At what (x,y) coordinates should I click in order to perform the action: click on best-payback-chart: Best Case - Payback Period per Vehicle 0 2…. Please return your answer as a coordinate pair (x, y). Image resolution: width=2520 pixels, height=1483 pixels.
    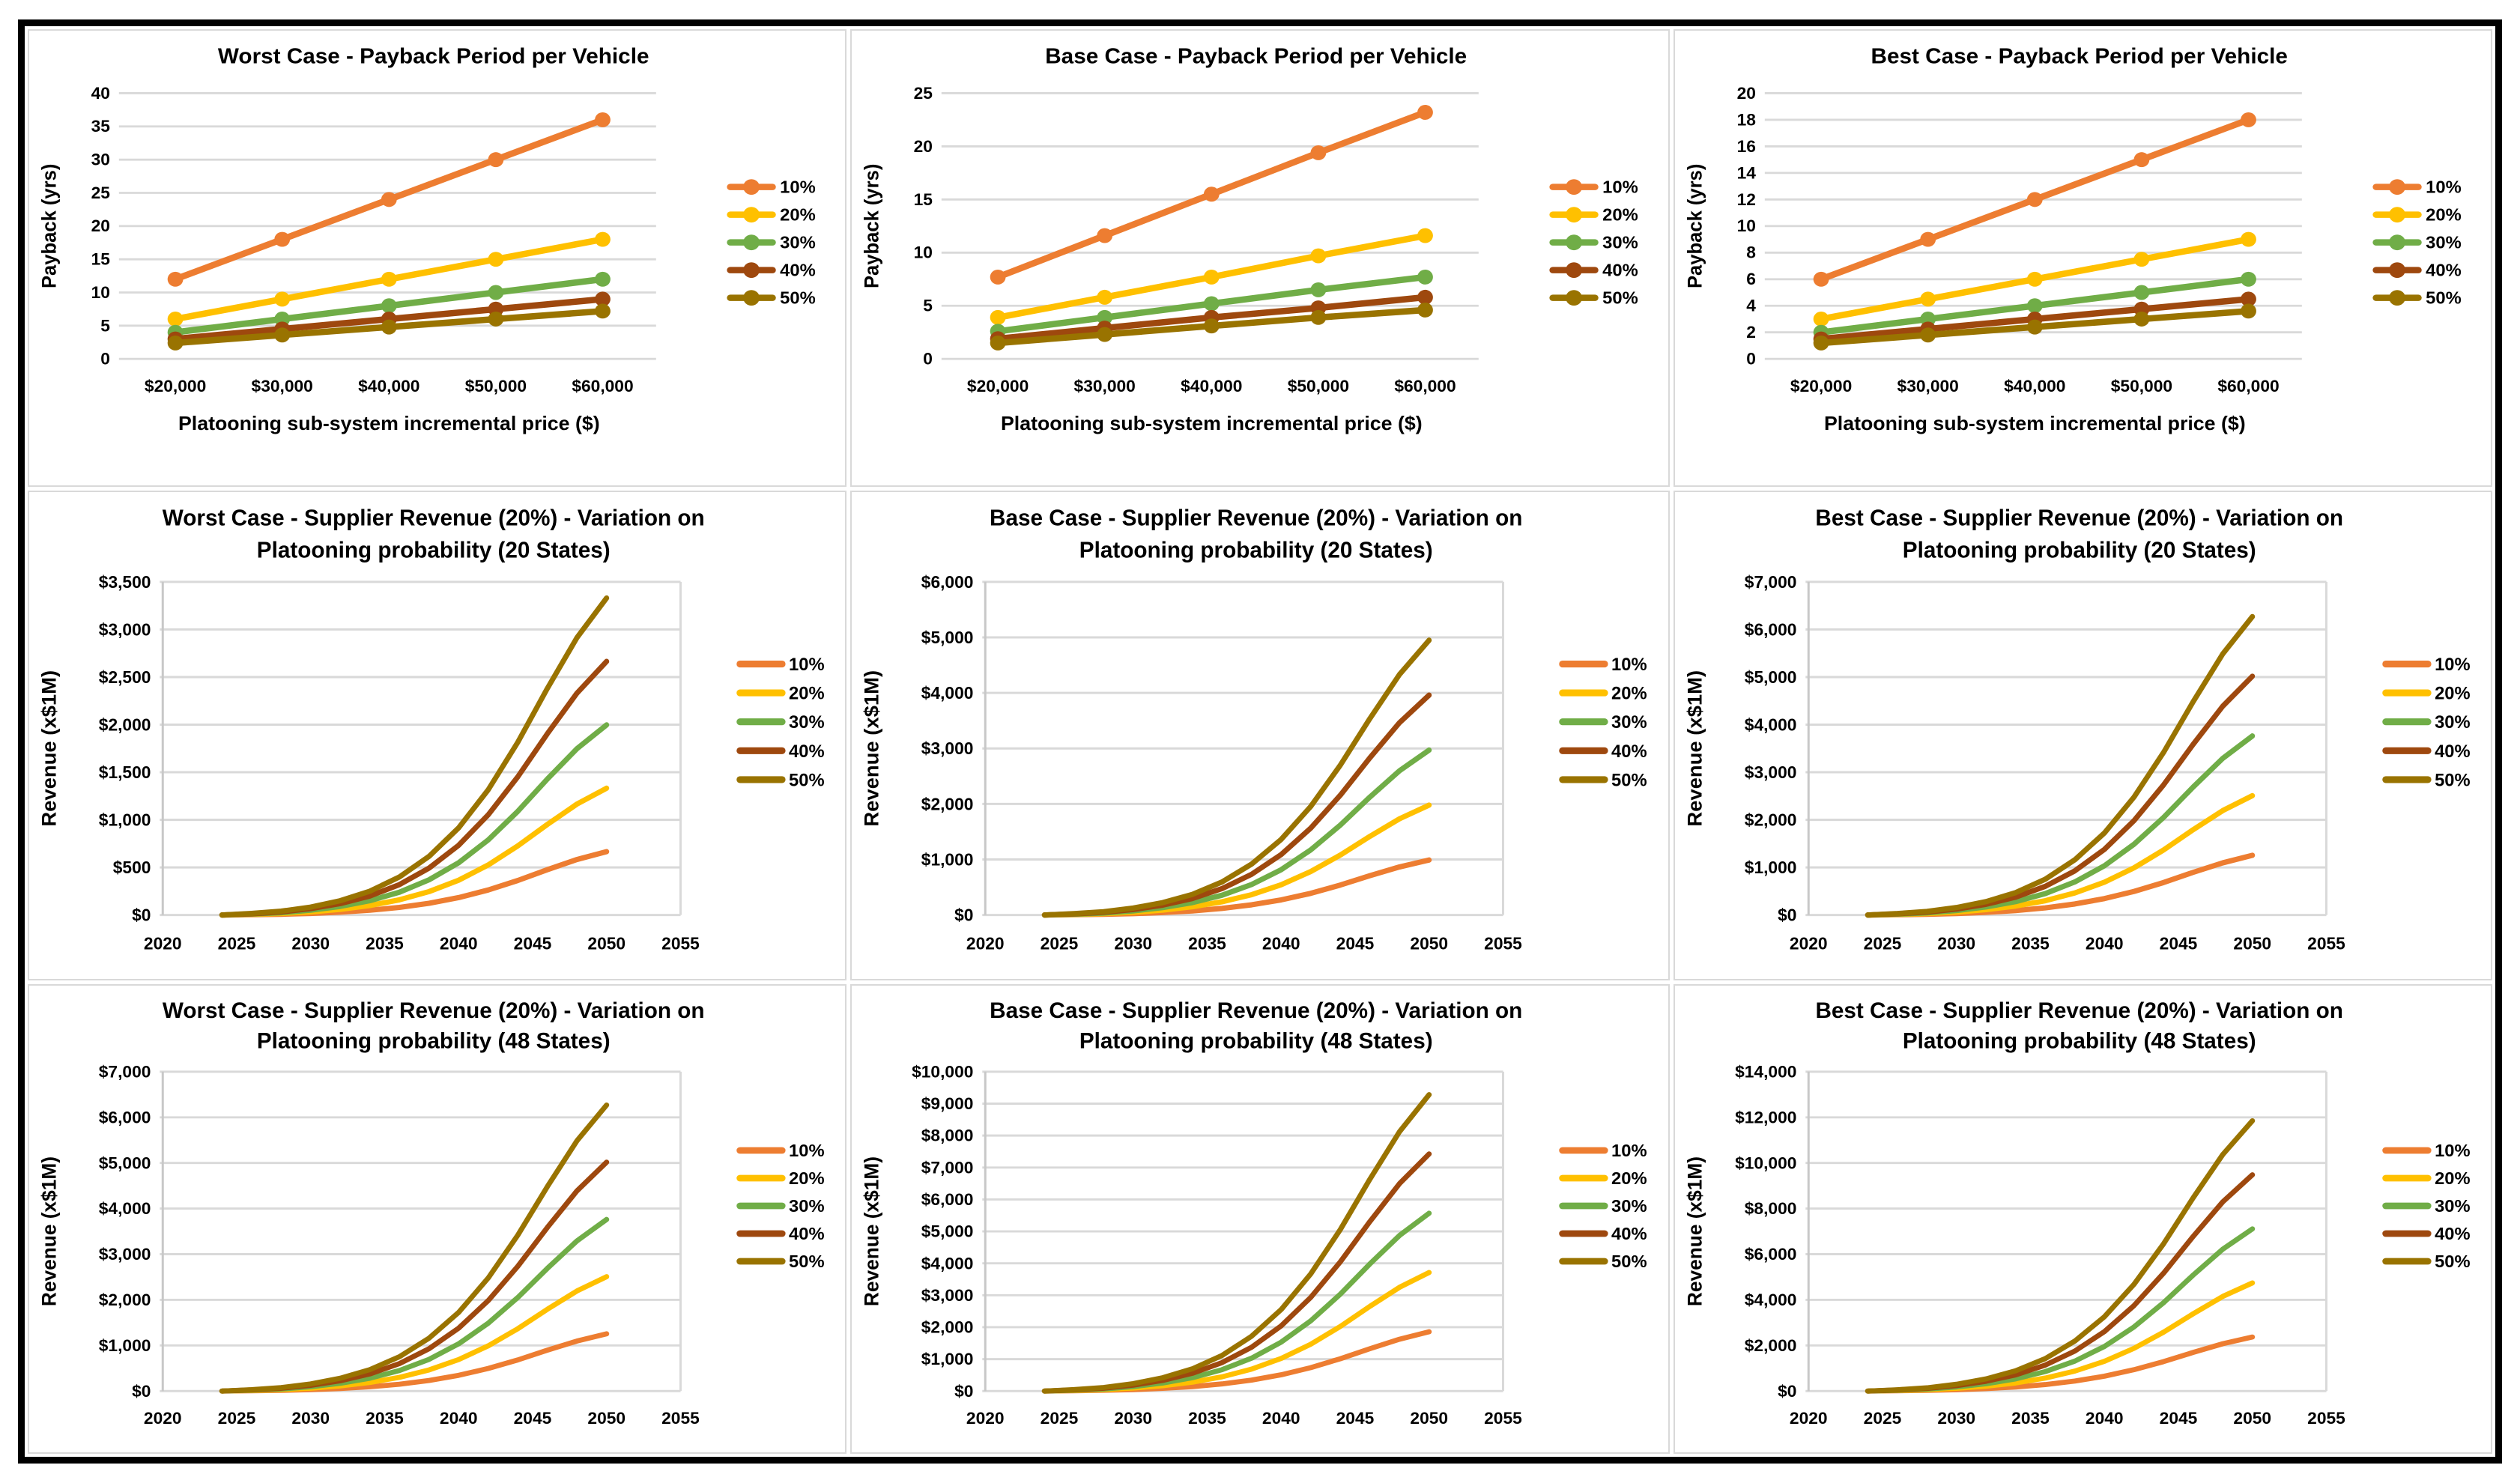
    Looking at the image, I should click on (2072, 240).